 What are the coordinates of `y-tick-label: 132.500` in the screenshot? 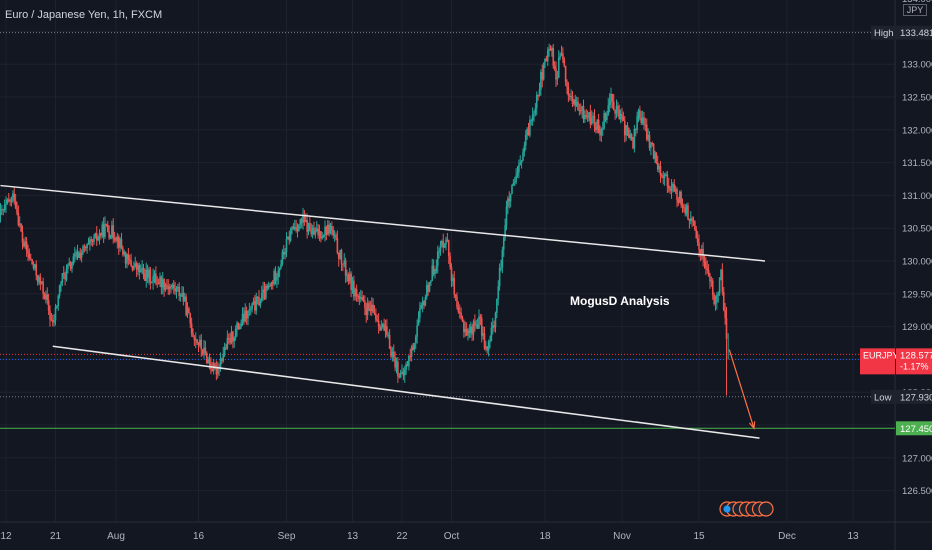 It's located at (917, 98).